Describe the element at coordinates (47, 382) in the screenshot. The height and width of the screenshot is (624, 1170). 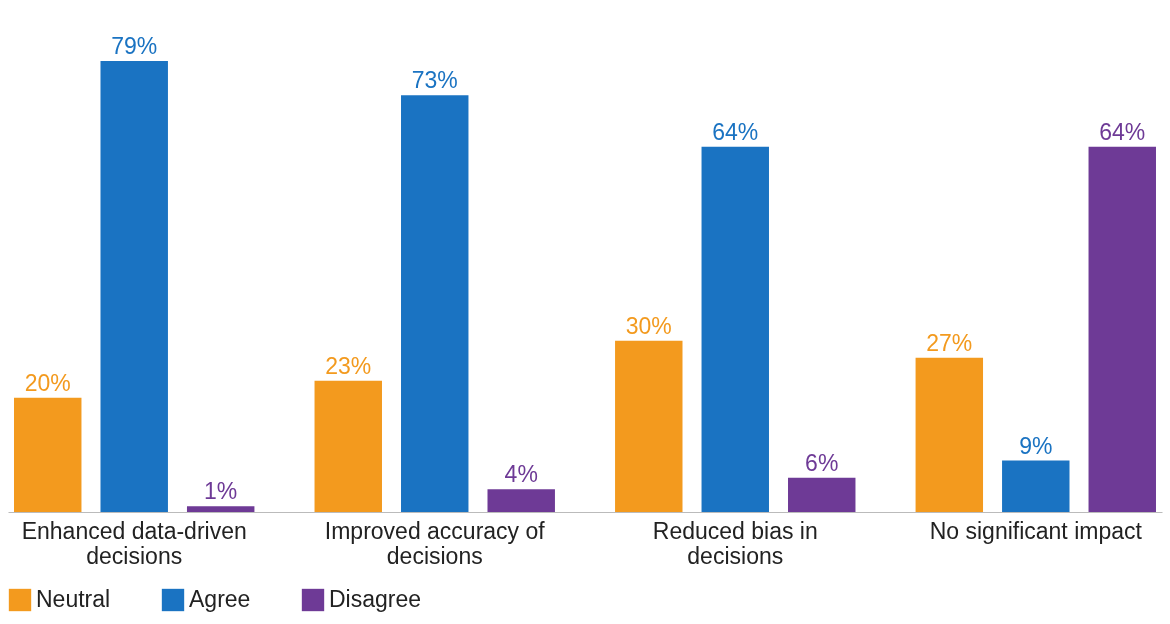
I see `data-label: 20%` at that location.